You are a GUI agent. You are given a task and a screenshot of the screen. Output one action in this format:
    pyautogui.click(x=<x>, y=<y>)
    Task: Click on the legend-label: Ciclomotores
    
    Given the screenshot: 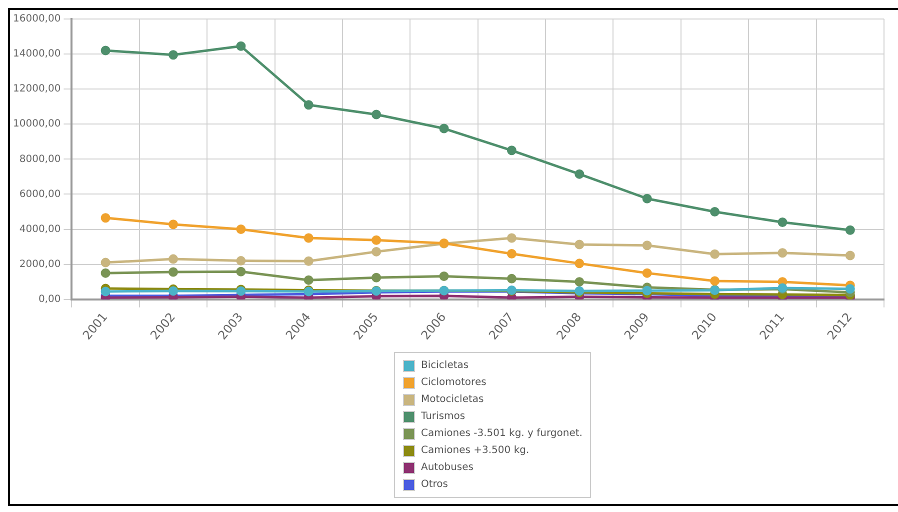 What is the action you would take?
    pyautogui.click(x=453, y=382)
    